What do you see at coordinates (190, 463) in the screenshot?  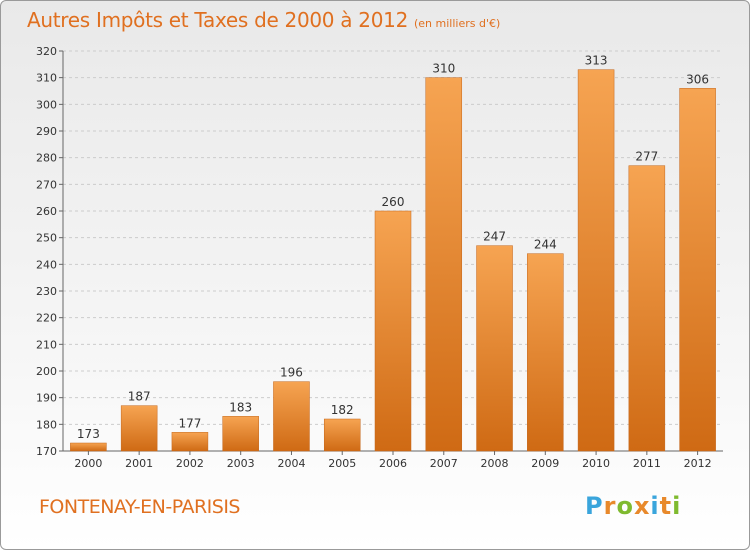 I see `x-tick-label: 2002` at bounding box center [190, 463].